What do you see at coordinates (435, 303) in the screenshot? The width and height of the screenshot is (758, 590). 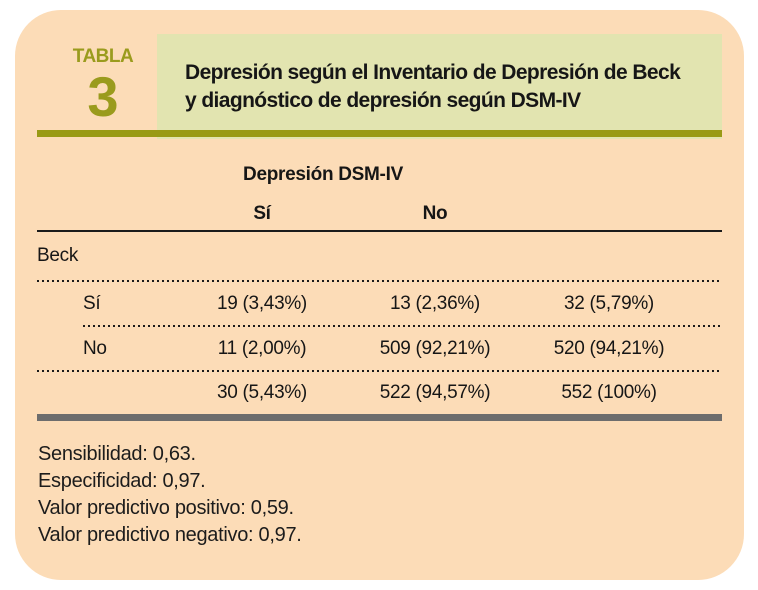 I see `value-si-dsmno: 13 (2,36%)` at bounding box center [435, 303].